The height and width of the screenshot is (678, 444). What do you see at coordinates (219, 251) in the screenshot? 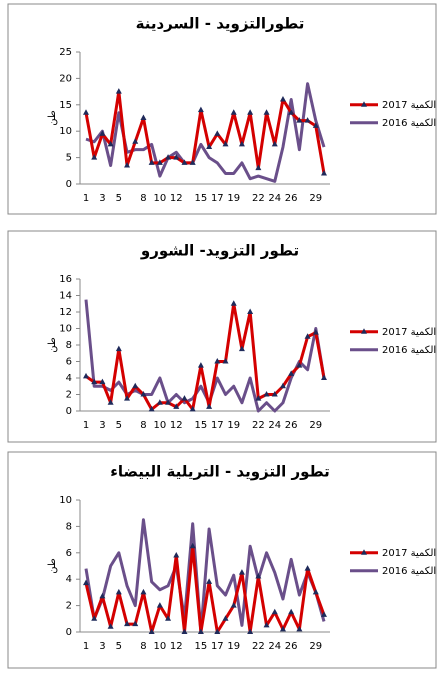
I see `chart-title: تطور التزويد- الشورو` at bounding box center [219, 251].